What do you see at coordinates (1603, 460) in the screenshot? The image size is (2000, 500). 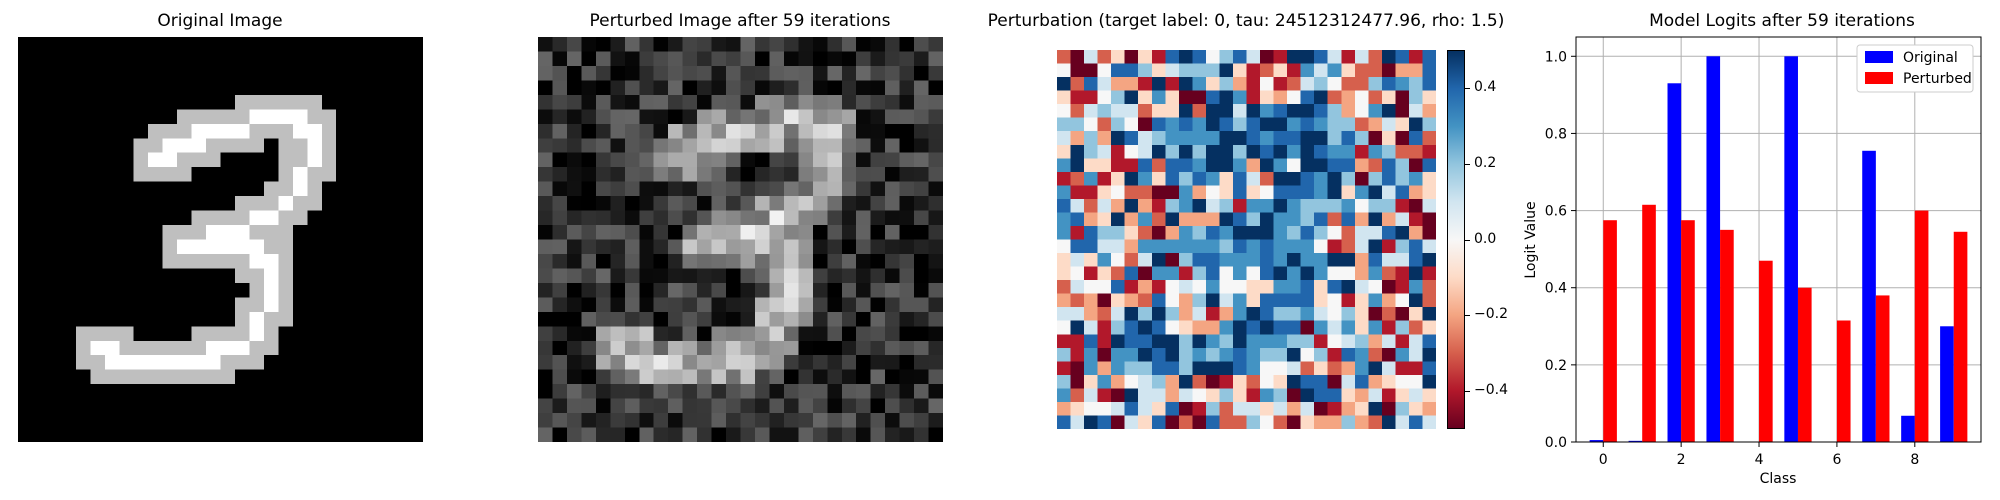 I see `x-tick-label: 0` at bounding box center [1603, 460].